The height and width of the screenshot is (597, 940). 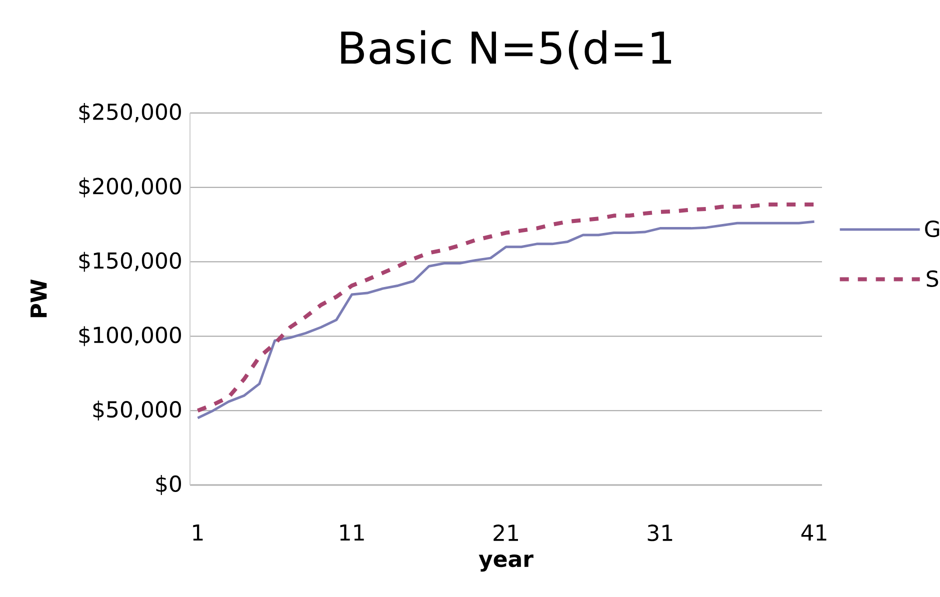 I want to click on y-axis-title: PW, so click(x=38, y=298).